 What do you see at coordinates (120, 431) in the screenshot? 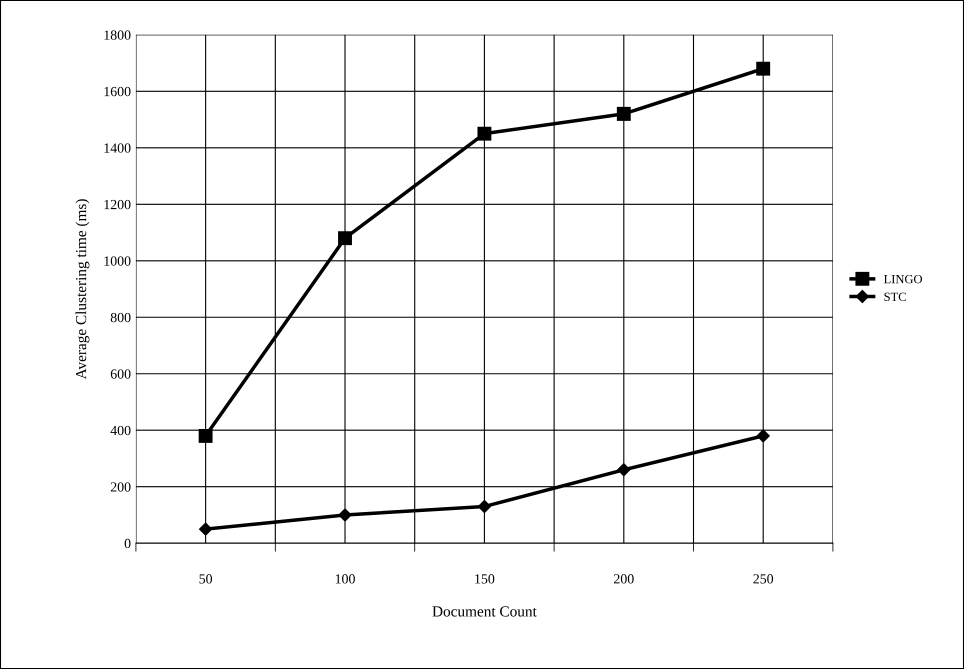
I see `y-tick-label: 400` at bounding box center [120, 431].